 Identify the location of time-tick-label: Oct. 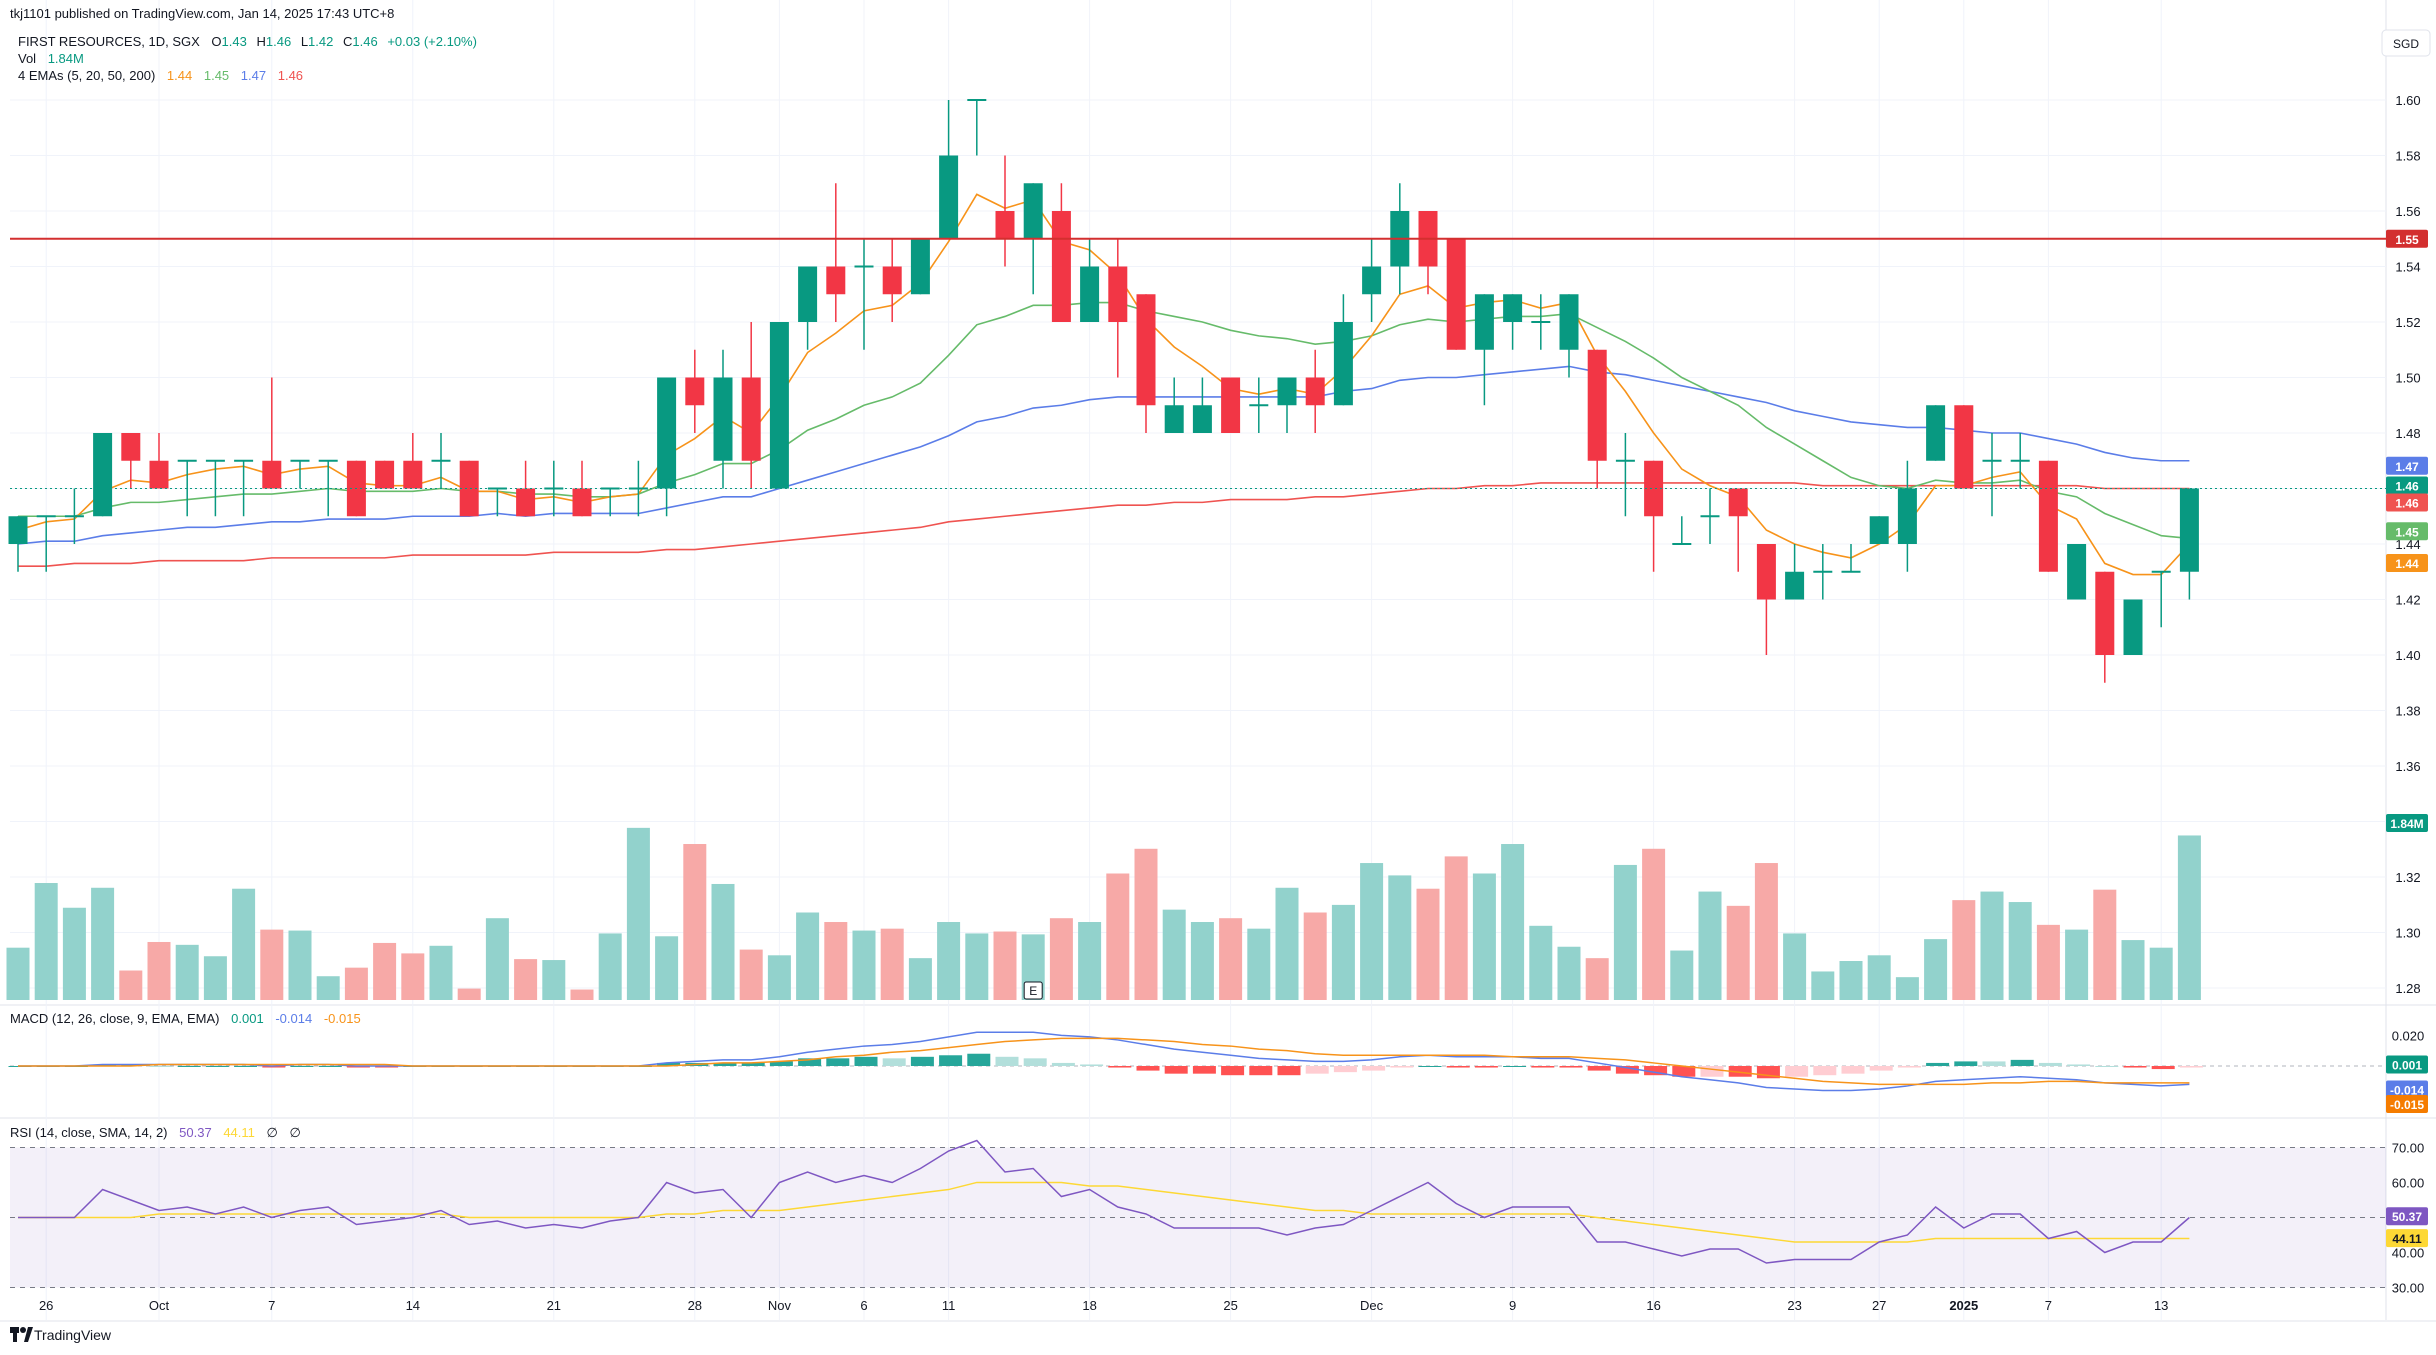
(159, 1305).